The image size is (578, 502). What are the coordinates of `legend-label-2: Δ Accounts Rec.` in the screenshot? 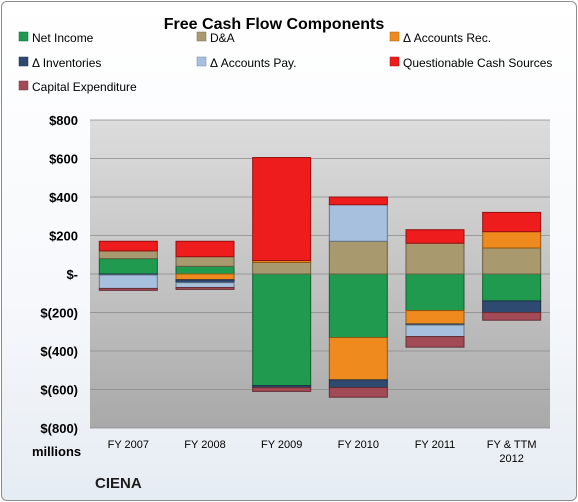 It's located at (447, 38).